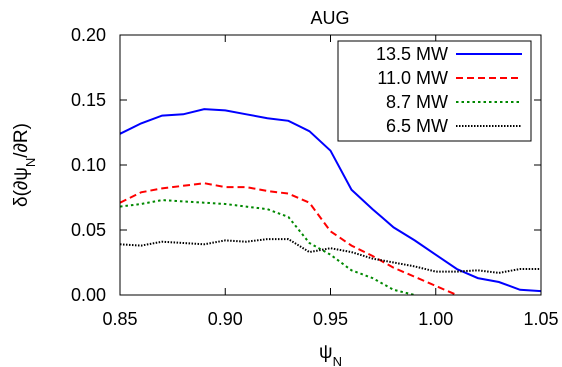 Image resolution: width=562 pixels, height=367 pixels. Describe the element at coordinates (412, 78) in the screenshot. I see `legend-label: 11.0 MW` at that location.